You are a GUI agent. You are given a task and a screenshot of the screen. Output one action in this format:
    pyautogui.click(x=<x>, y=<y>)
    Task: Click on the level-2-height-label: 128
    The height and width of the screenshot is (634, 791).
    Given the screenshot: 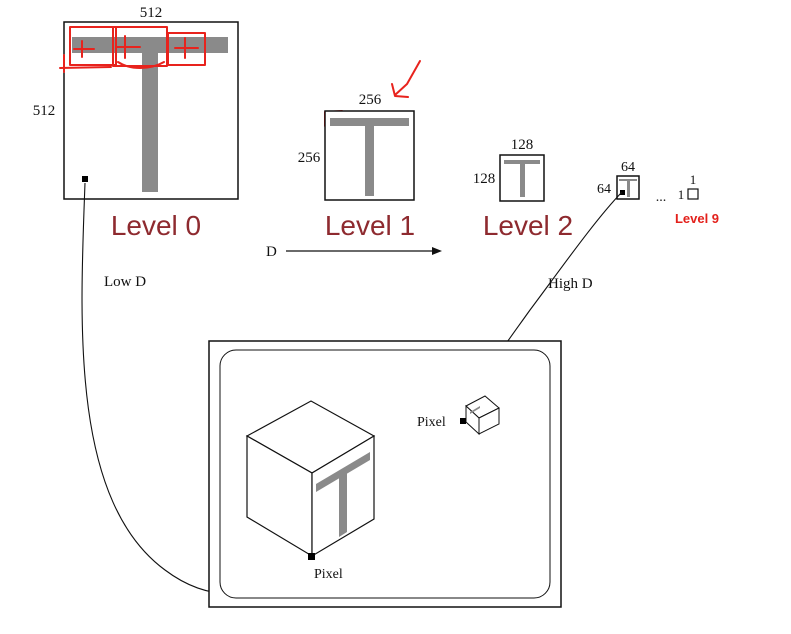 What is the action you would take?
    pyautogui.click(x=484, y=179)
    